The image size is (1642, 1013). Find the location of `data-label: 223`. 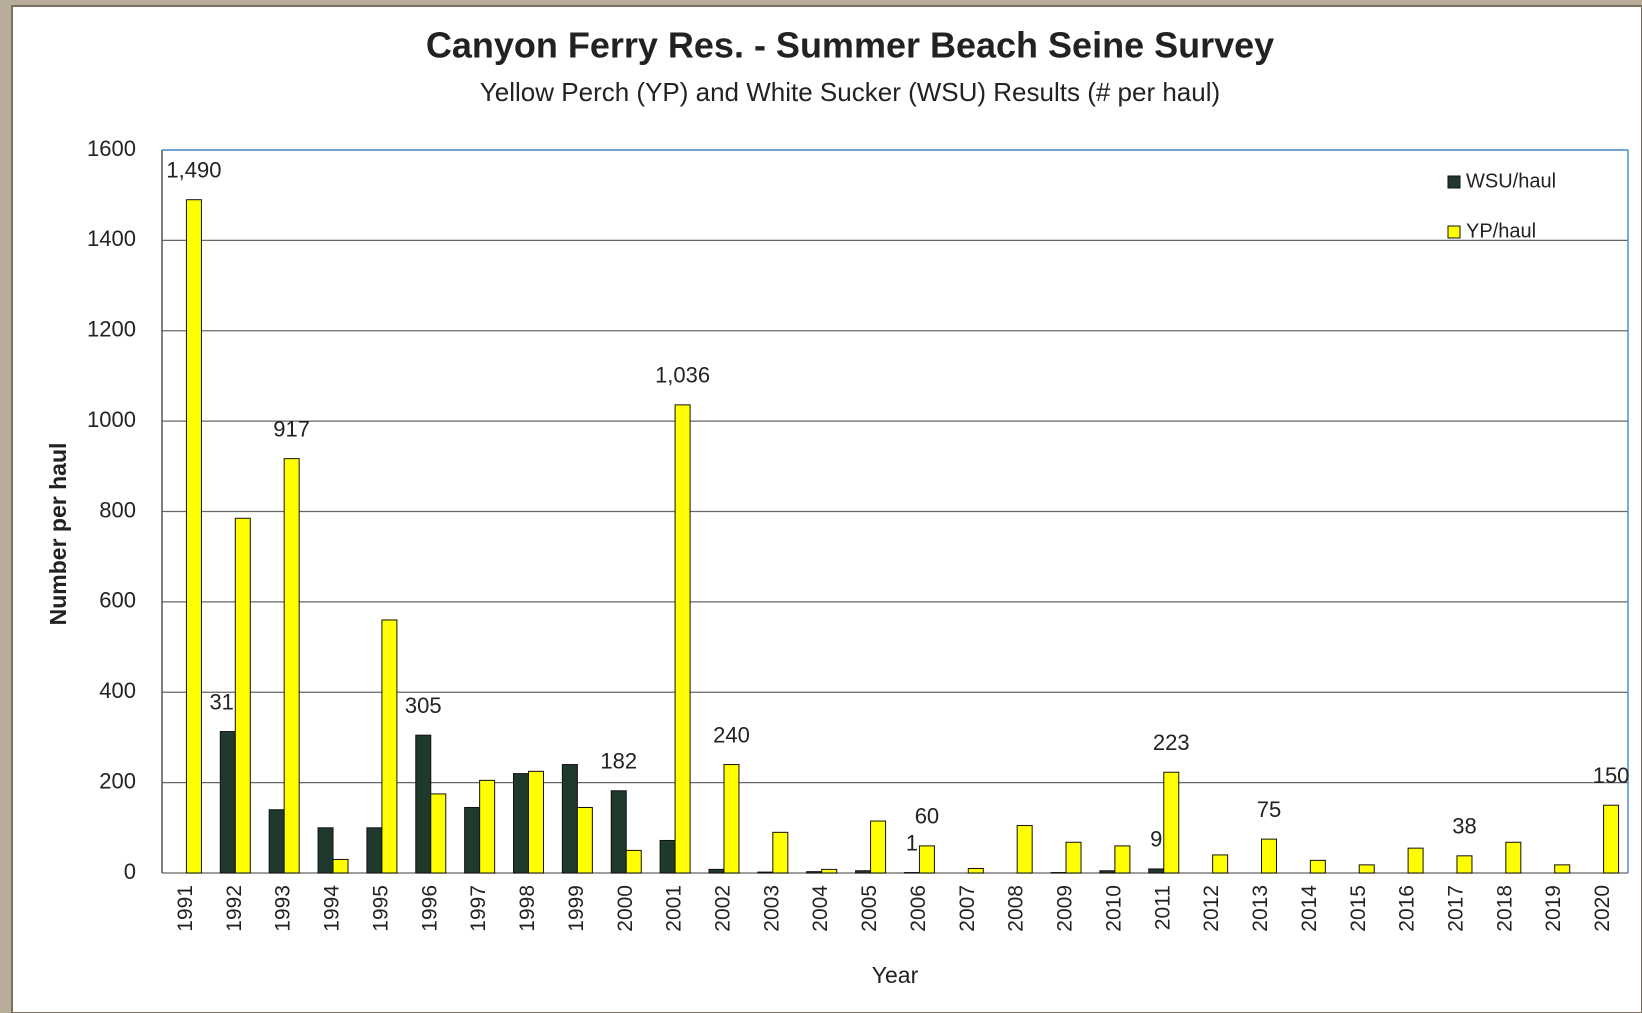

data-label: 223 is located at coordinates (1171, 742).